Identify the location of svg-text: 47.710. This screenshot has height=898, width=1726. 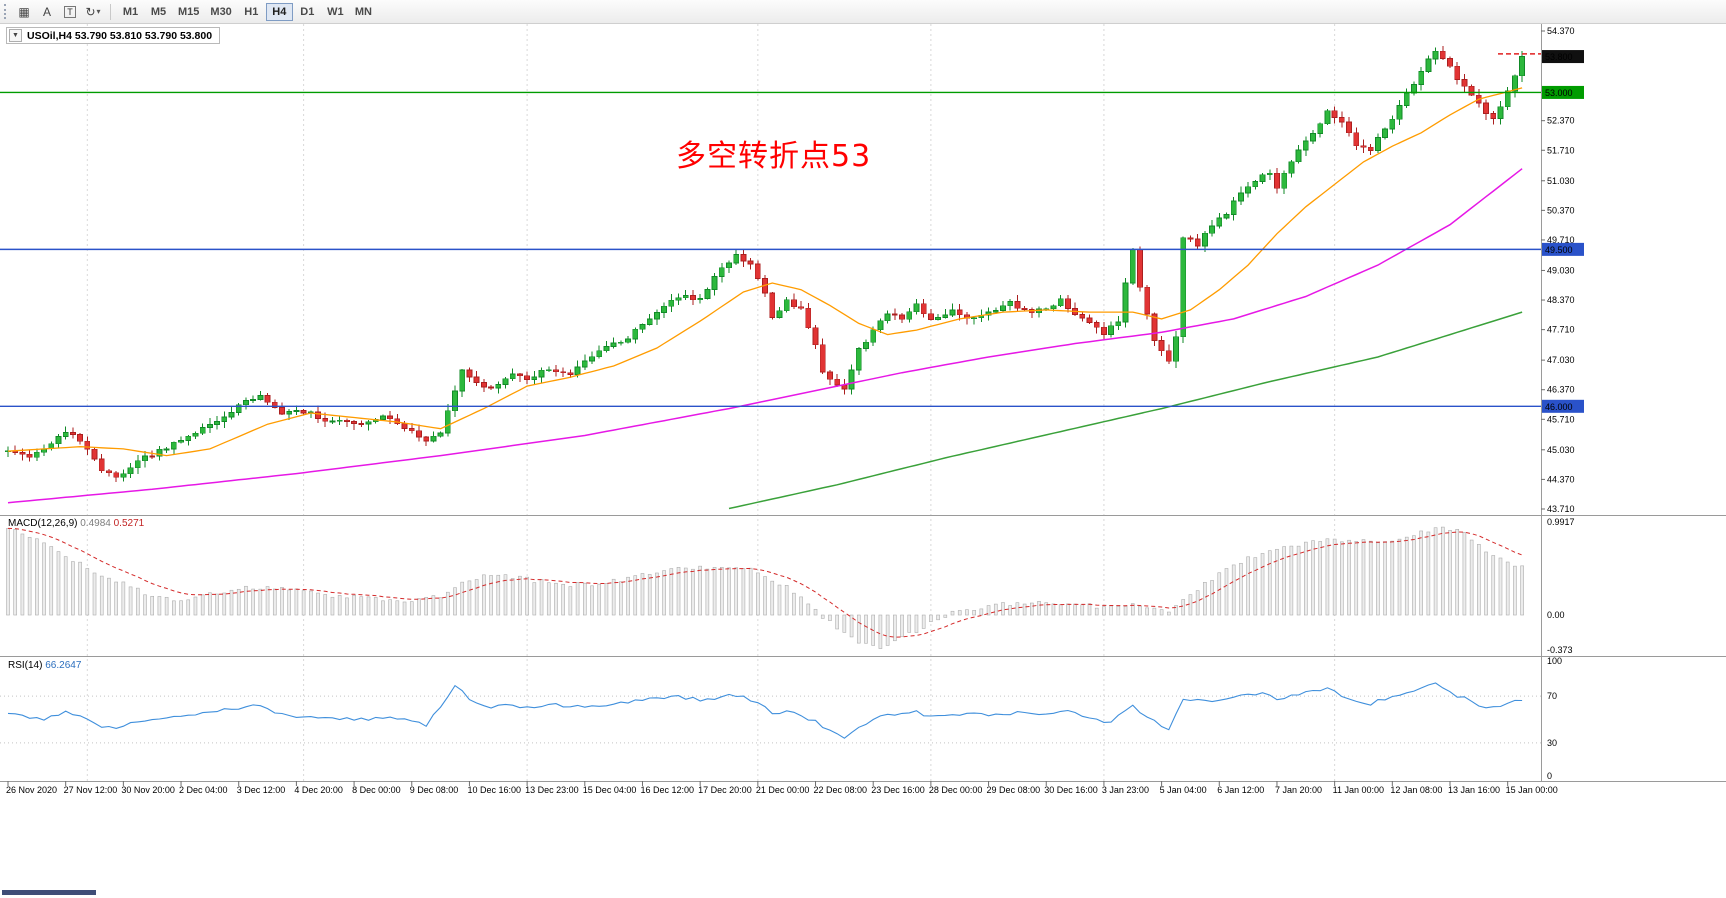
(1561, 330).